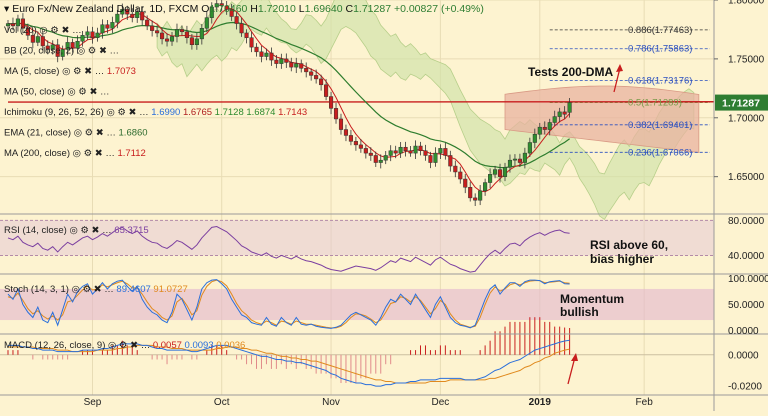 Image resolution: width=768 pixels, height=416 pixels. I want to click on rsi-label-value: 65.3715, so click(131, 230).